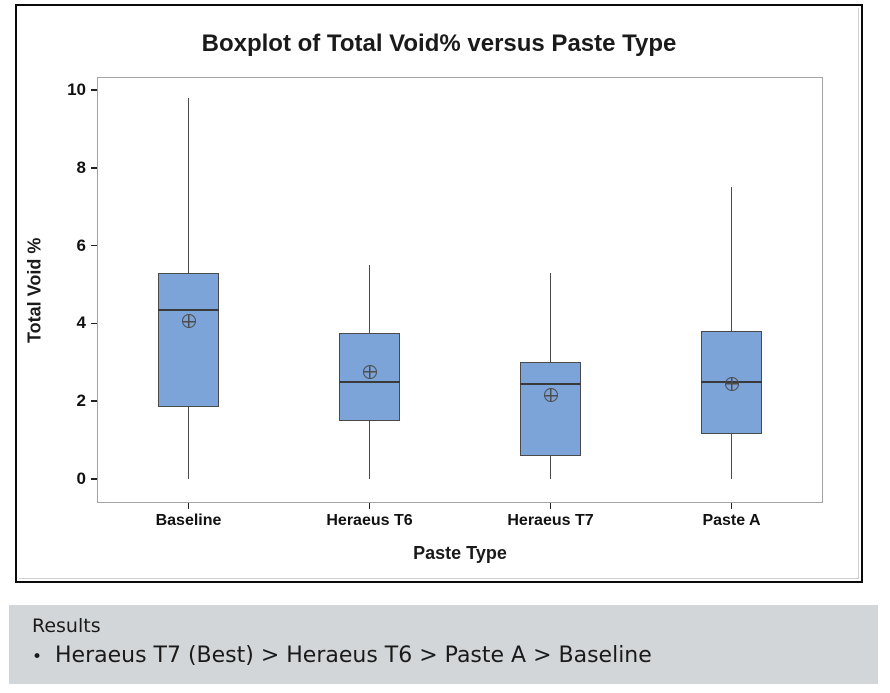 This screenshot has height=693, width=890. Describe the element at coordinates (731, 520) in the screenshot. I see `x-axis-tick-label: Paste A` at that location.